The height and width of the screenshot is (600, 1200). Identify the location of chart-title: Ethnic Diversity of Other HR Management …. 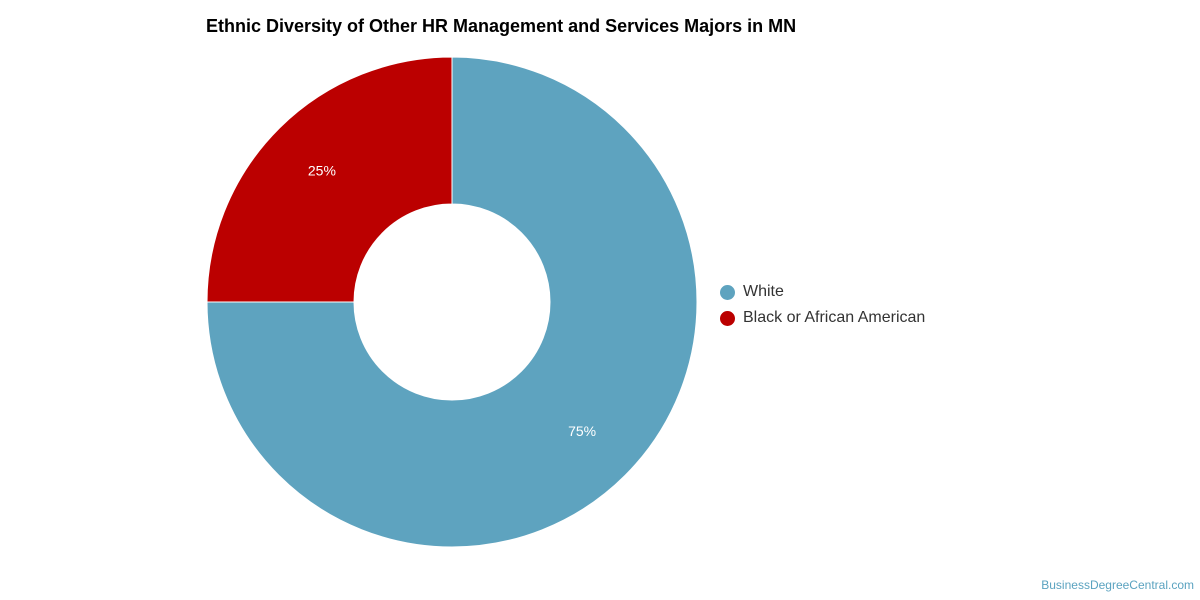
(501, 26).